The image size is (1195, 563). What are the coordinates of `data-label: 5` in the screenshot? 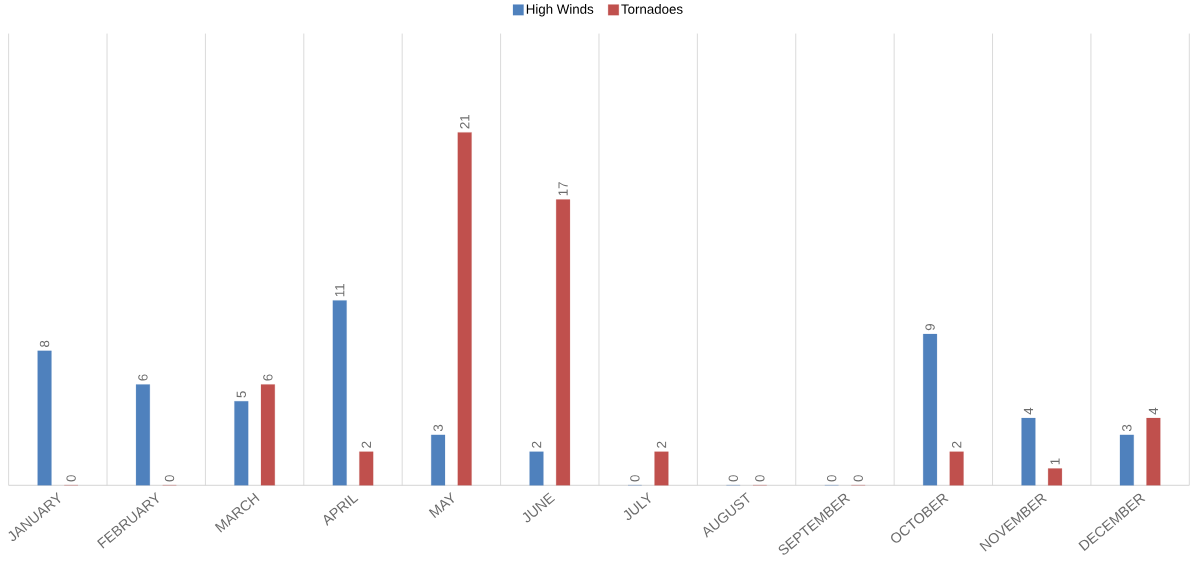 It's located at (241, 394).